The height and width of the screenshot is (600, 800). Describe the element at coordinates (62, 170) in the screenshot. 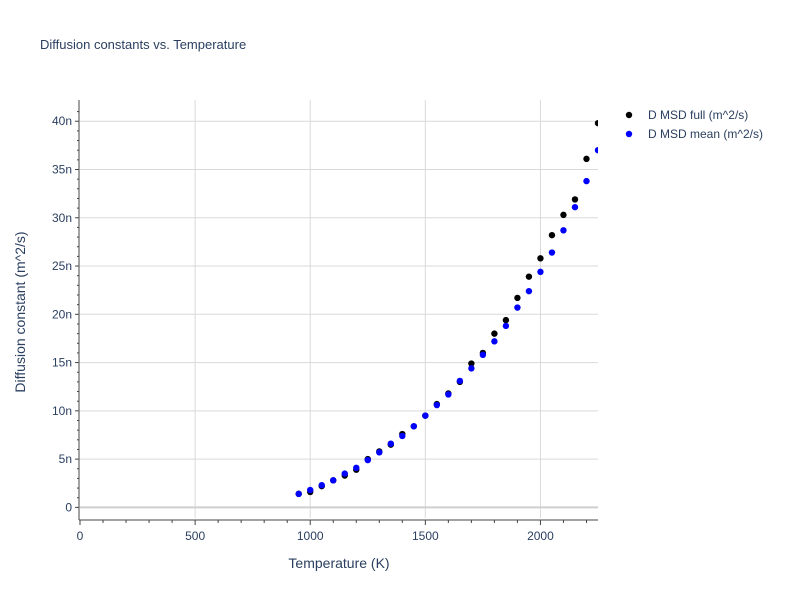

I see `y-tick-label: 35n` at that location.